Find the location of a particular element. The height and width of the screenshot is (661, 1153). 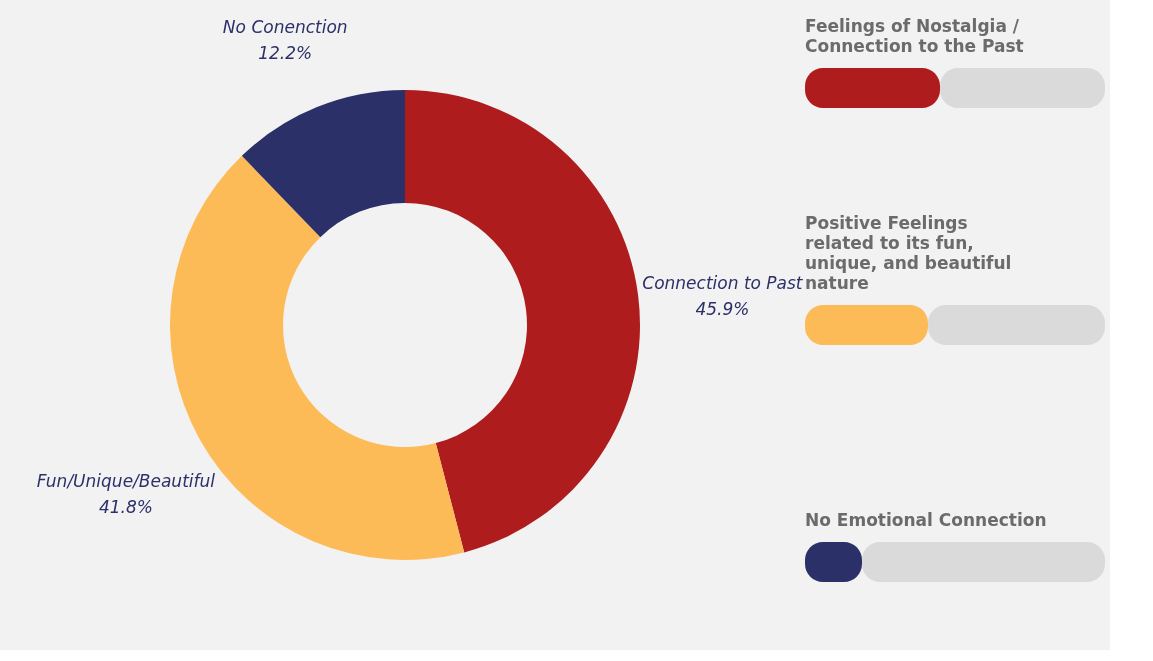

data-label: 45.9% is located at coordinates (722, 309).